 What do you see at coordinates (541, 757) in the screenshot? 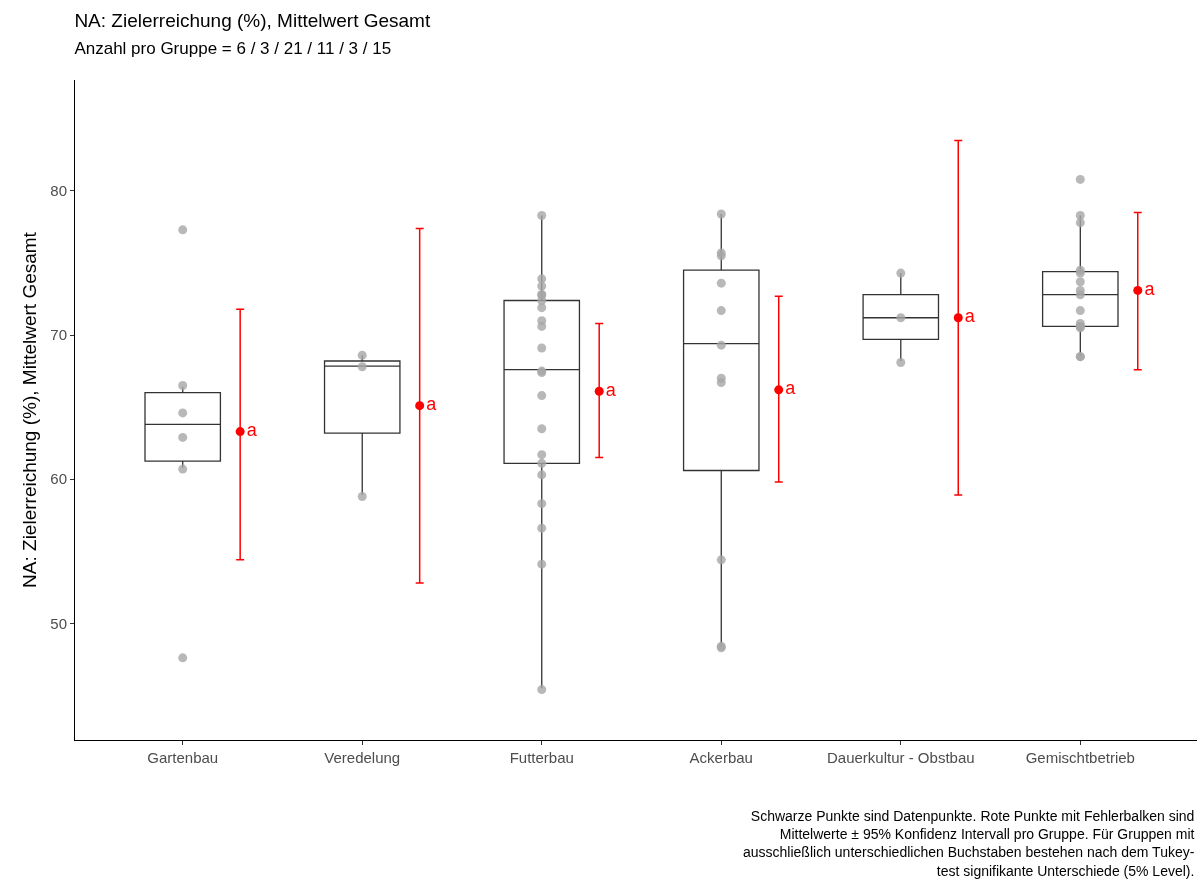
I see `x-tick-label: Futterbau` at bounding box center [541, 757].